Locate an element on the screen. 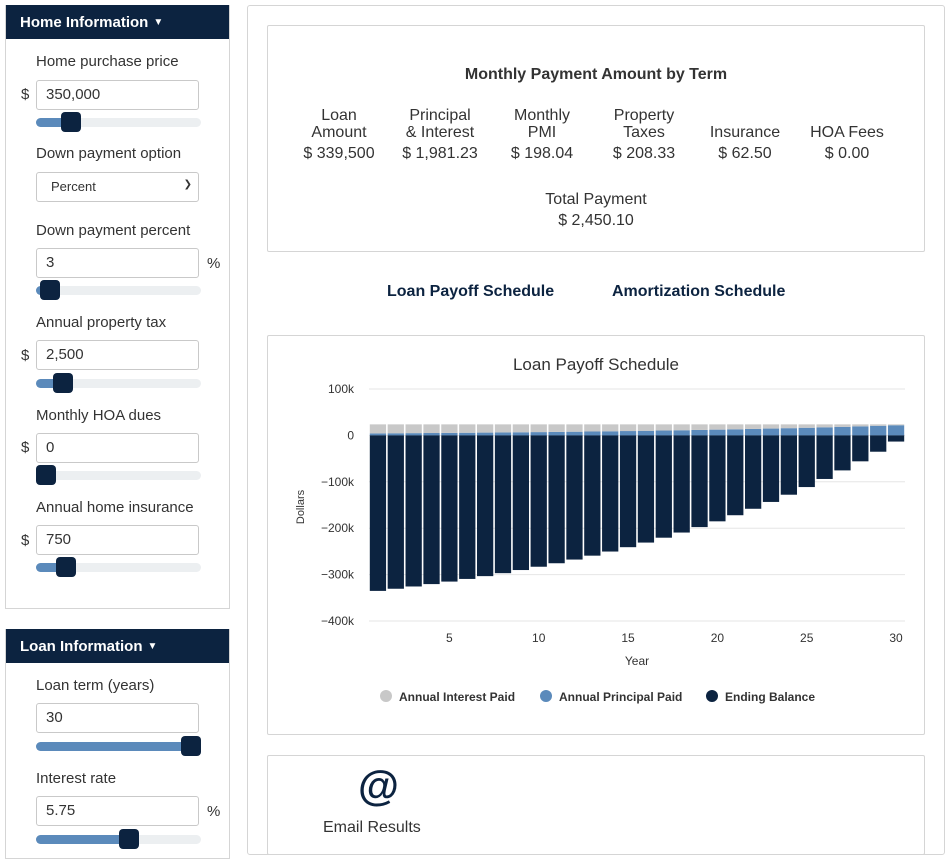 The width and height of the screenshot is (950, 859). property-tax-slider is located at coordinates (118, 383).